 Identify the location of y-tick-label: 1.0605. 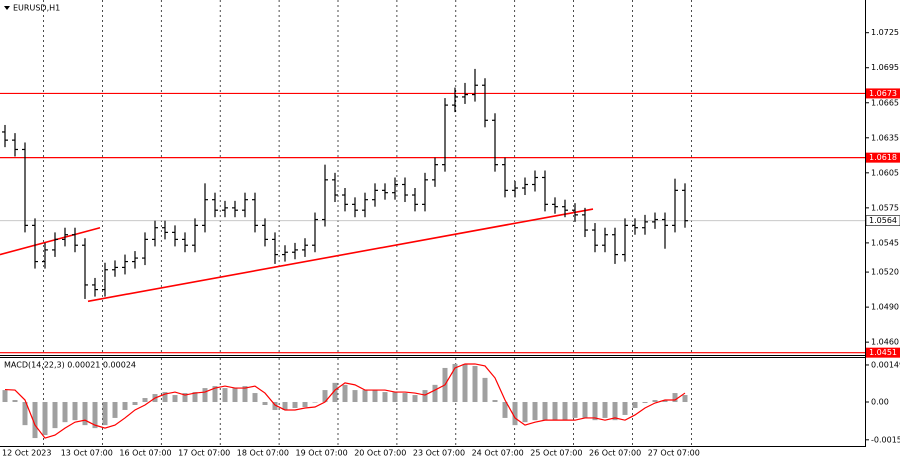
(885, 172).